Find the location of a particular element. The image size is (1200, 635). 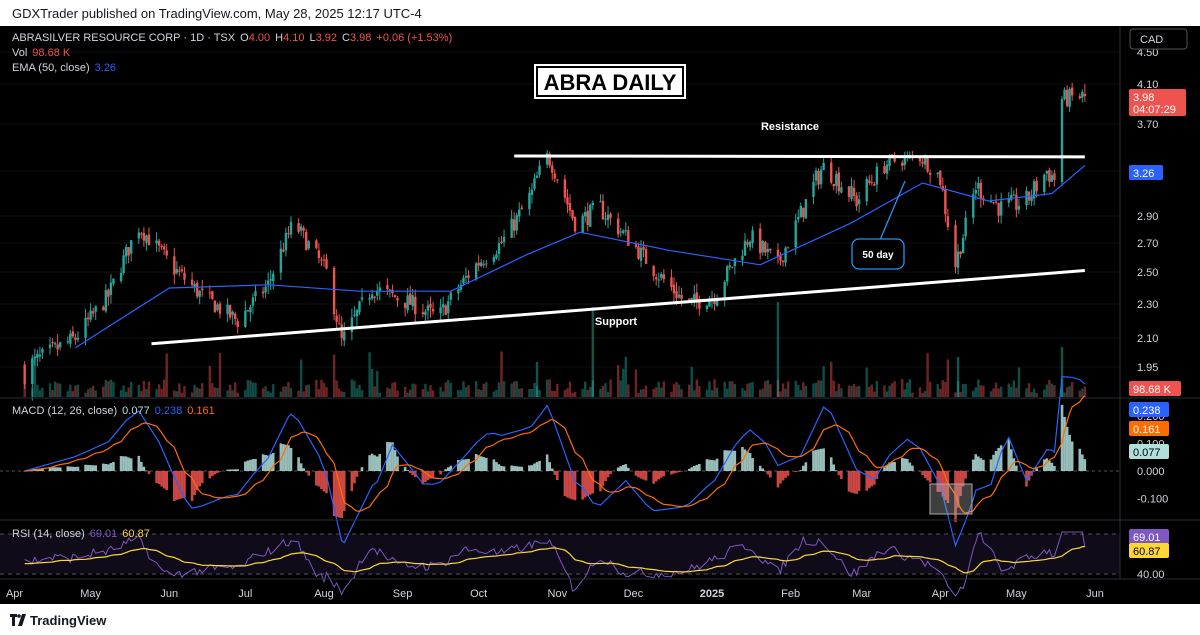

currency-button: CAD is located at coordinates (1158, 39).